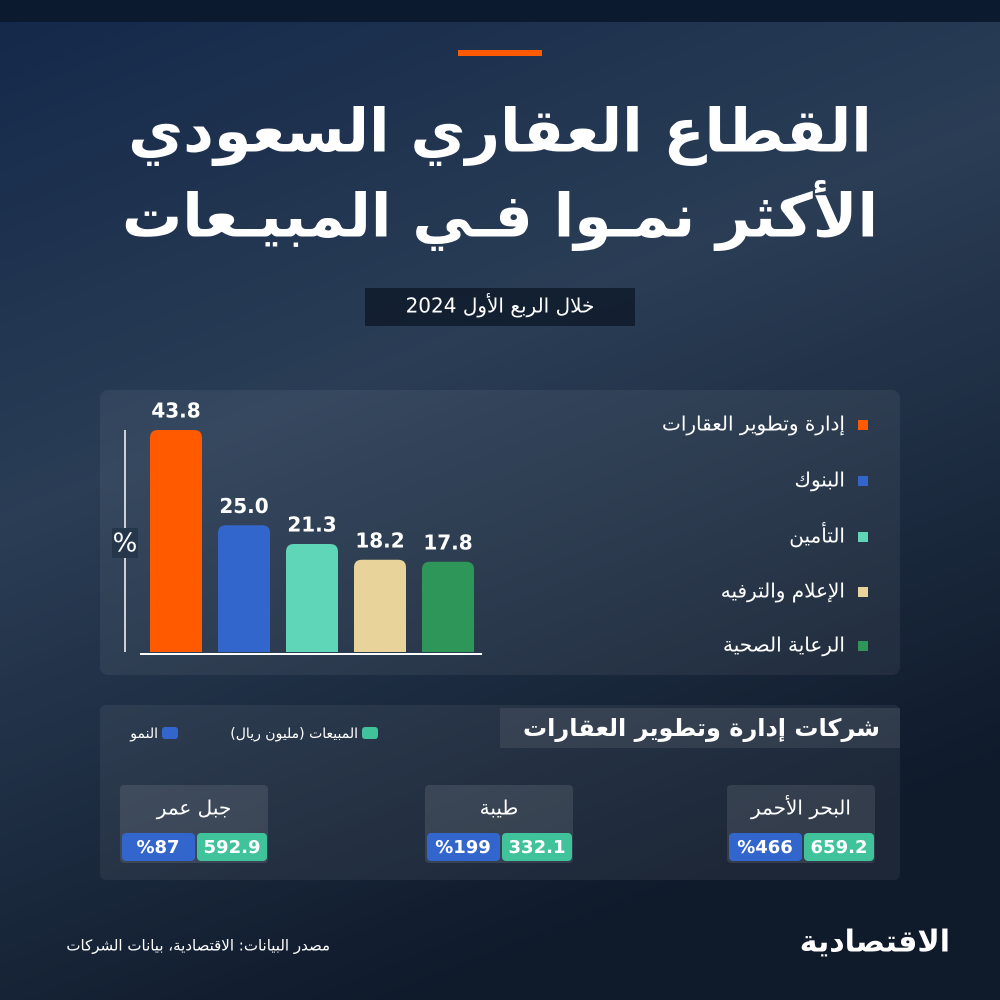 Image resolution: width=1000 pixels, height=1000 pixels. I want to click on top-band, so click(500, 11).